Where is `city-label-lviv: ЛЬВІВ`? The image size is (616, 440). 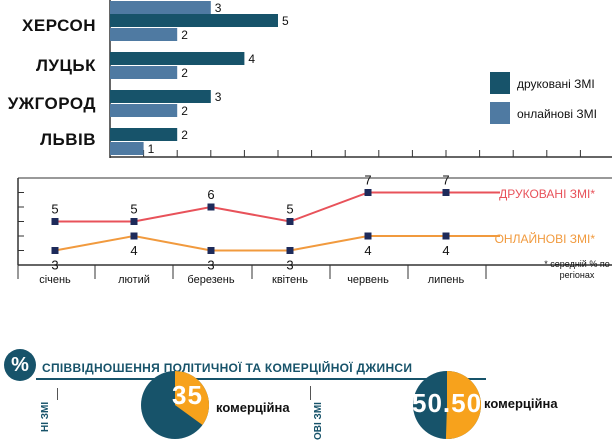
city-label-lviv: ЛЬВІВ is located at coordinates (68, 139).